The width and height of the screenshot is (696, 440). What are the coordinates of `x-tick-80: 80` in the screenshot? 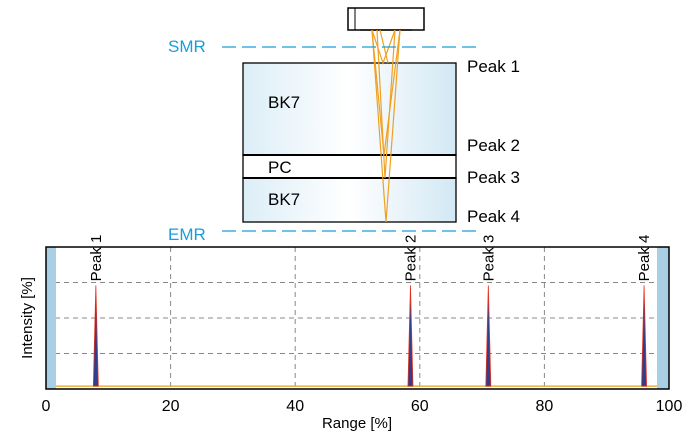 It's located at (545, 406).